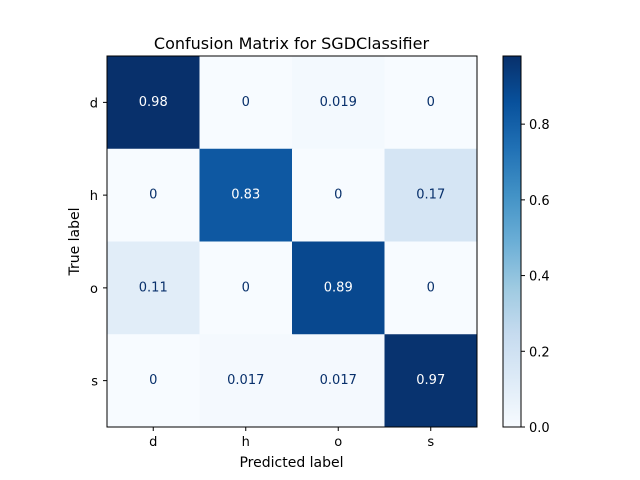 Image resolution: width=640 pixels, height=480 pixels. I want to click on y-axis: d h o s, so click(98, 243).